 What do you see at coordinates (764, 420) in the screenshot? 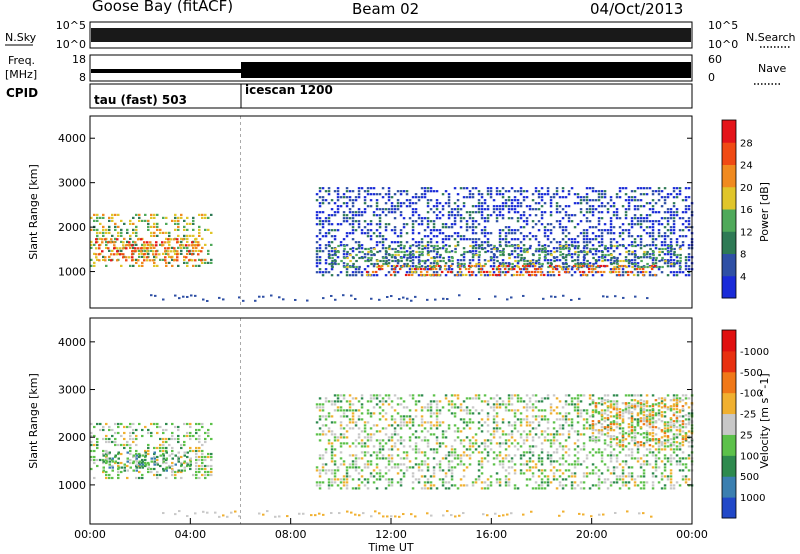
I see `velocity-colorbar-label: Velocity [m s^-1]` at bounding box center [764, 420].